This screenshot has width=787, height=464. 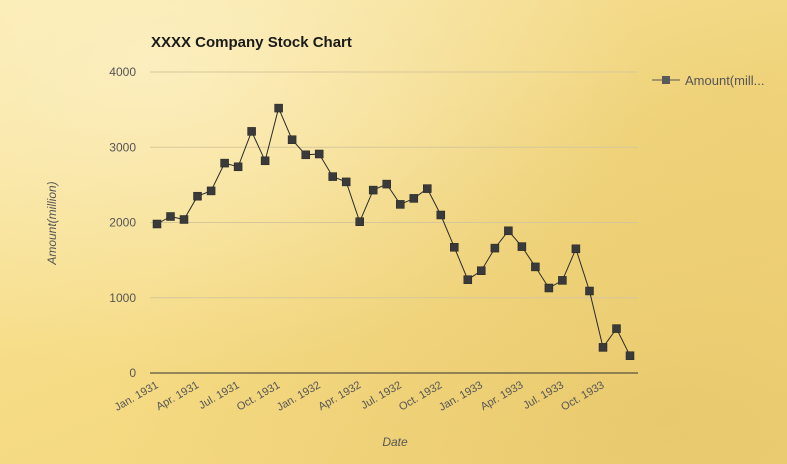 I want to click on y-axis-label: Amount(million), so click(x=52, y=223).